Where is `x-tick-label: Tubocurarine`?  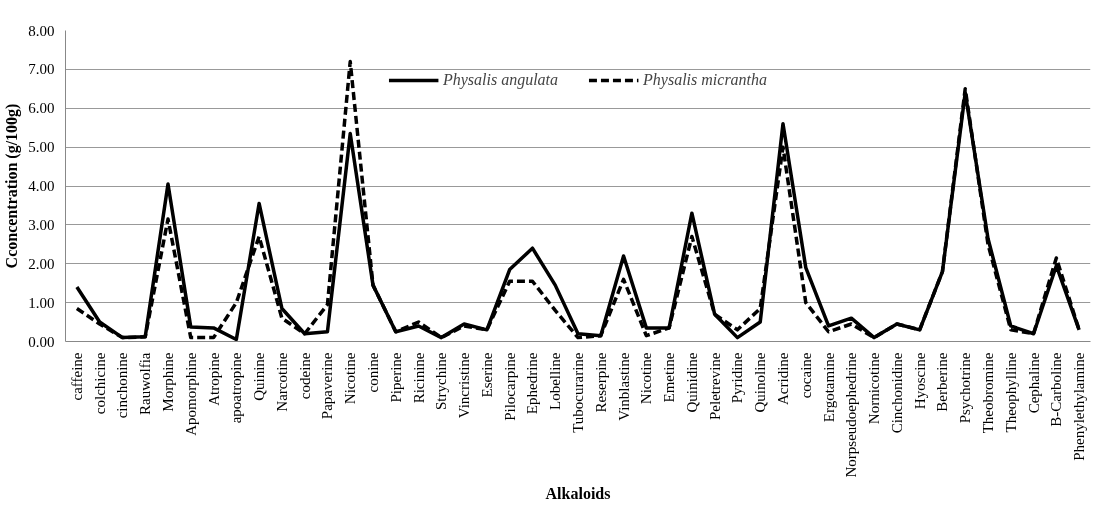
x-tick-label: Tubocurarine is located at coordinates (578, 392).